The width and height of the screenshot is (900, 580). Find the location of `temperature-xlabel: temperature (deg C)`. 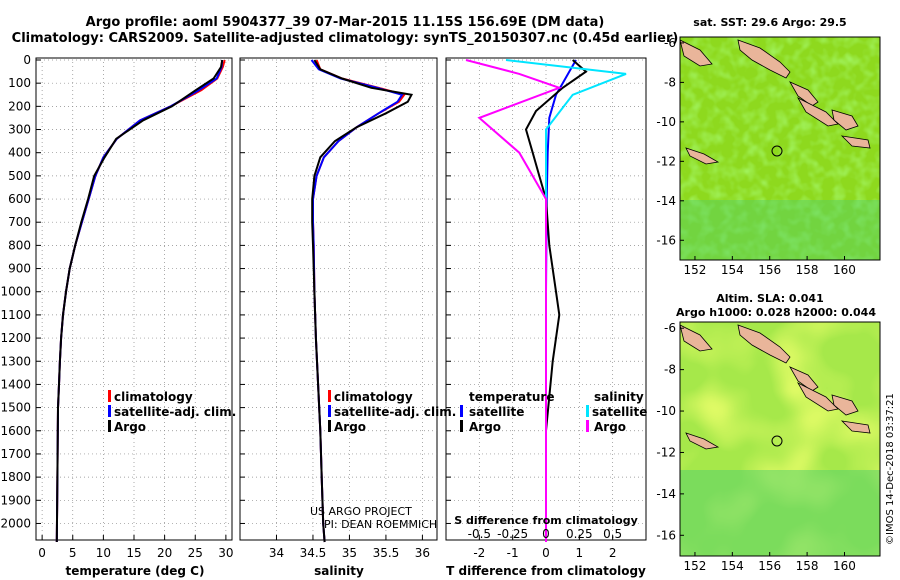

temperature-xlabel: temperature (deg C) is located at coordinates (135, 571).